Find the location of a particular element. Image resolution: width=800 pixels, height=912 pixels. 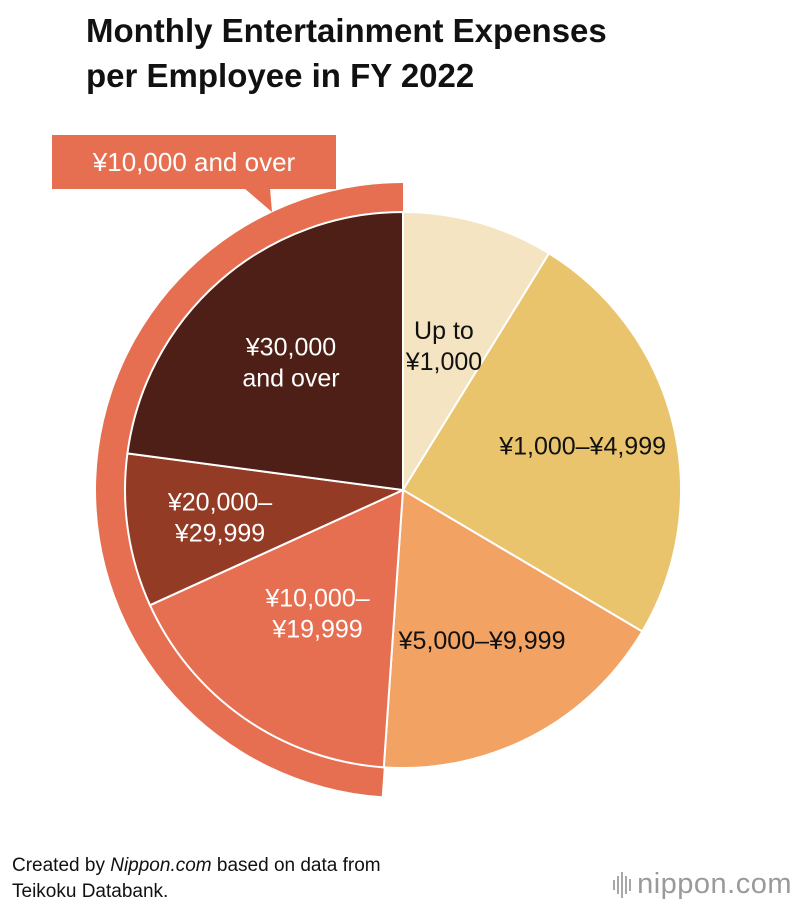

chart-title-line-1: Monthly Entertainment Expenses is located at coordinates (346, 30).